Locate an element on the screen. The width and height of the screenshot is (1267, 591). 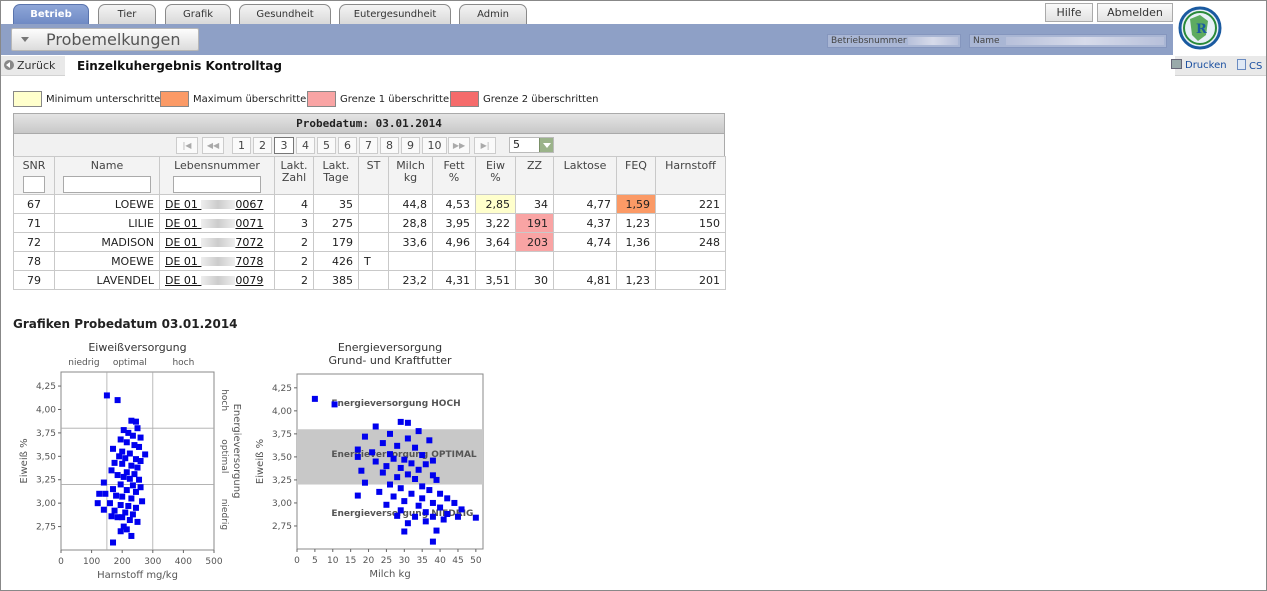
lebensnummer-link: DE 01 0067 is located at coordinates (214, 204).